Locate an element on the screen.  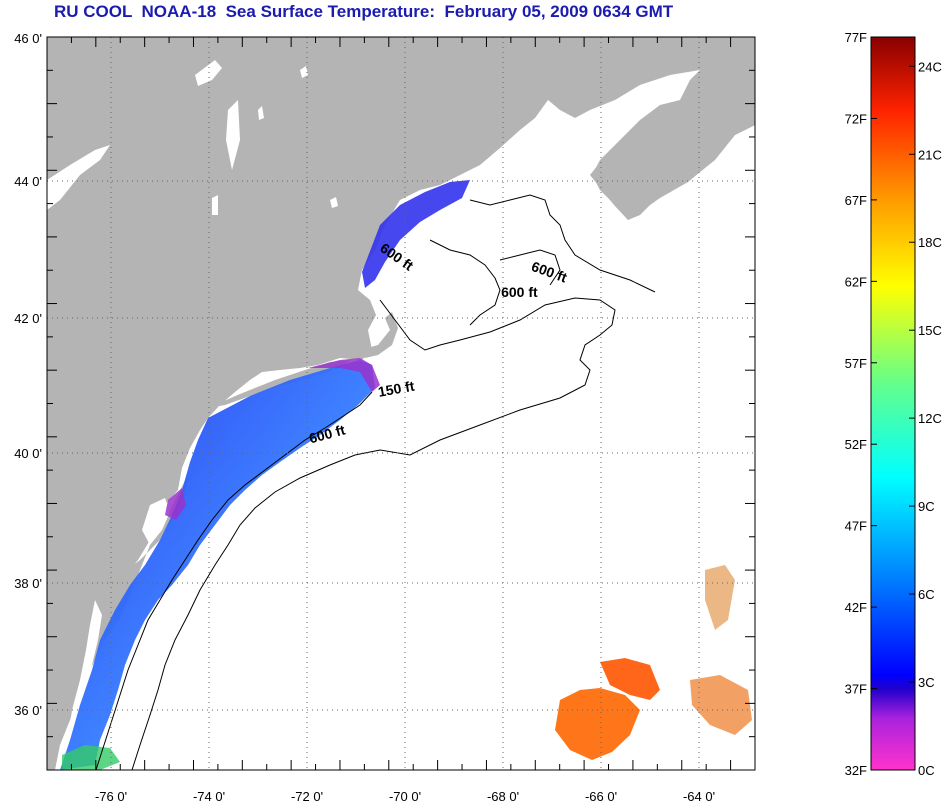
colorbar-f-label: 77F is located at coordinates (856, 37).